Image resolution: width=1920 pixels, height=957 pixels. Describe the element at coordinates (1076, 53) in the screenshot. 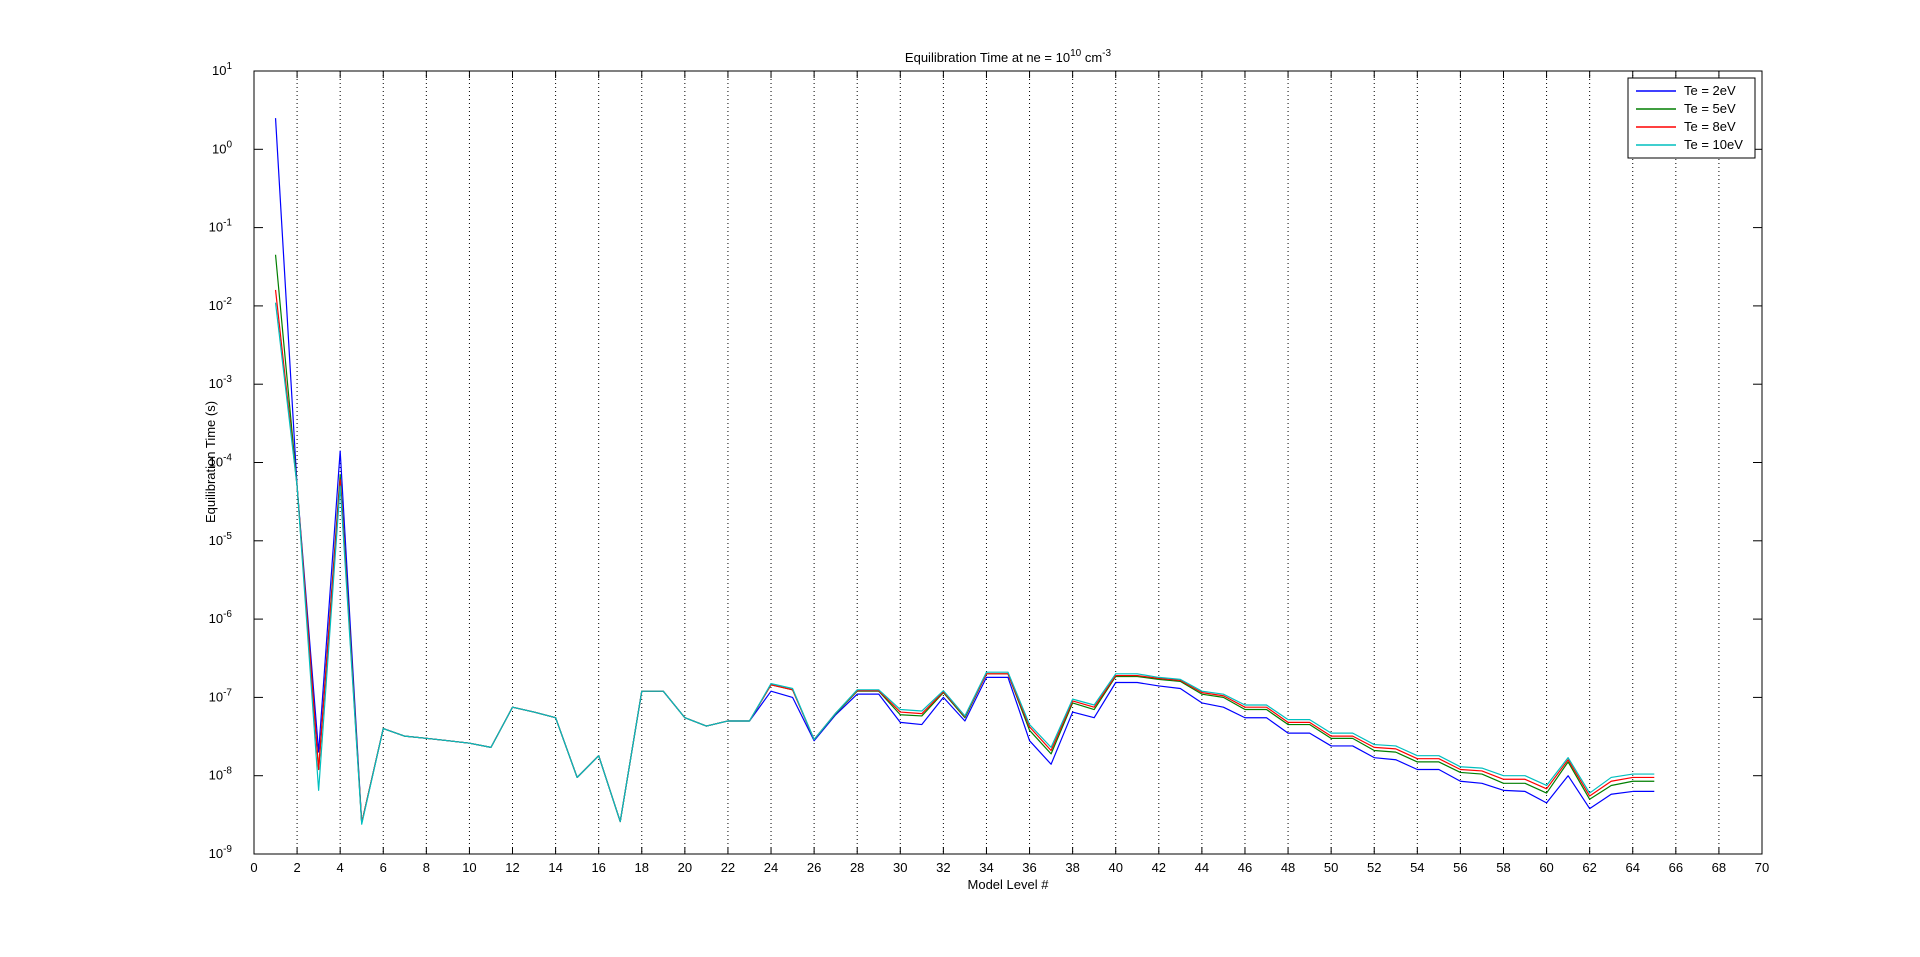

I see `title-exponent: 10` at that location.